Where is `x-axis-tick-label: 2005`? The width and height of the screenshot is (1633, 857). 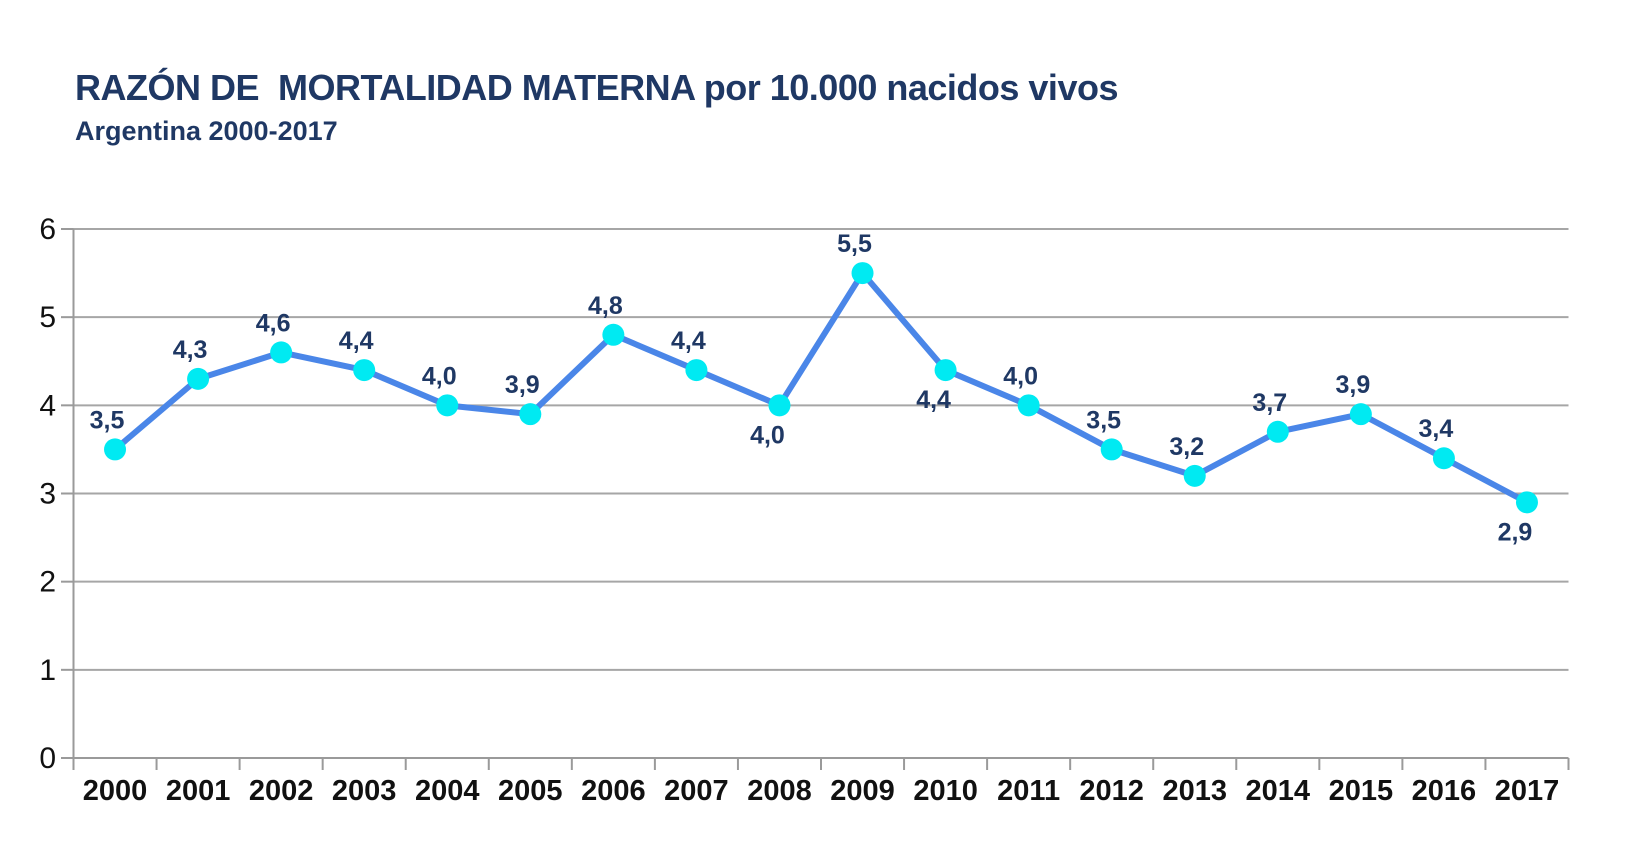
x-axis-tick-label: 2005 is located at coordinates (530, 791).